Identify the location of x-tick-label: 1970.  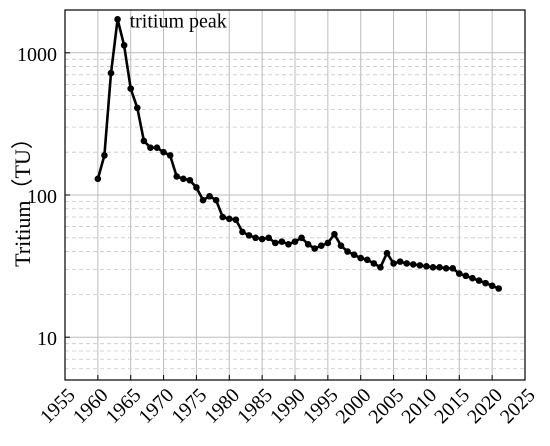
(157, 406).